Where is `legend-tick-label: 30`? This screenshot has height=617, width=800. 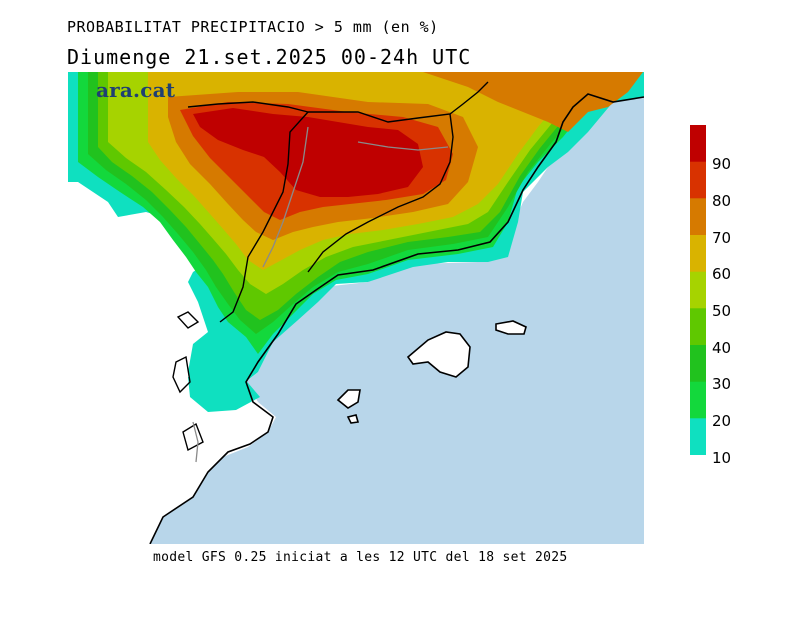 legend-tick-label: 30 is located at coordinates (722, 384).